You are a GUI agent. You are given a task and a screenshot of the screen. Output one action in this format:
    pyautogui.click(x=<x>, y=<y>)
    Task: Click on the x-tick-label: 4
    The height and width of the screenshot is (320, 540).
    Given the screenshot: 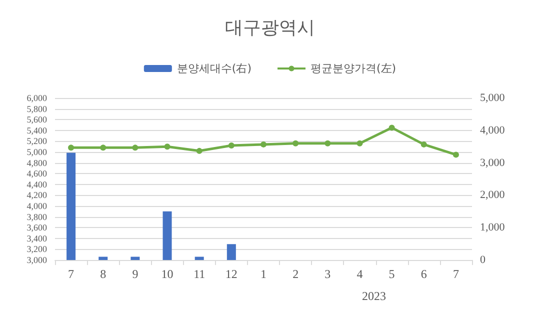 What is the action you would take?
    pyautogui.click(x=359, y=274)
    